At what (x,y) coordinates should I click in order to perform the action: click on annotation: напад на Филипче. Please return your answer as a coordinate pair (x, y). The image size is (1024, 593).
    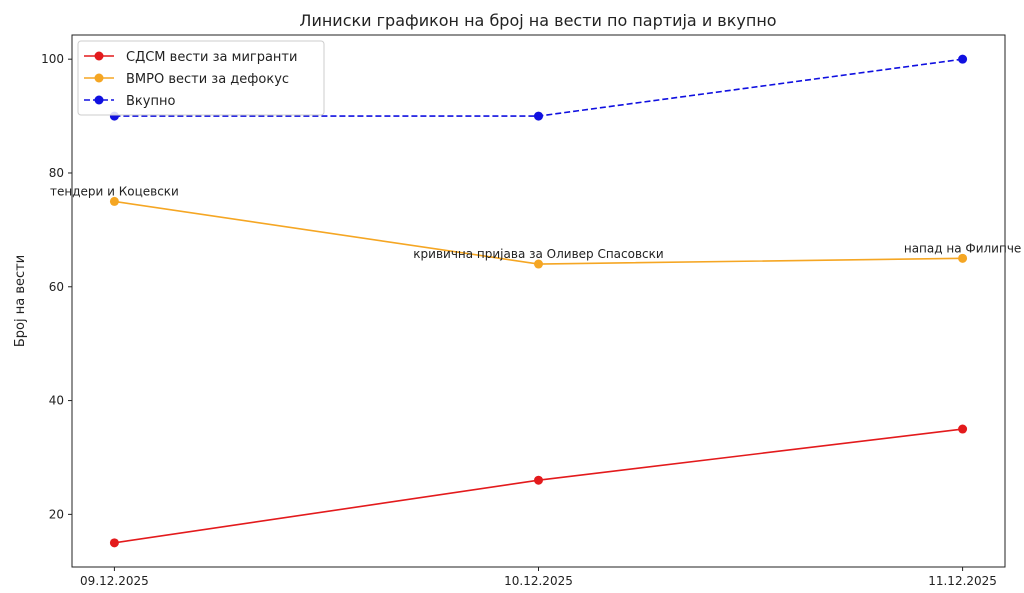
    Looking at the image, I should click on (962, 248).